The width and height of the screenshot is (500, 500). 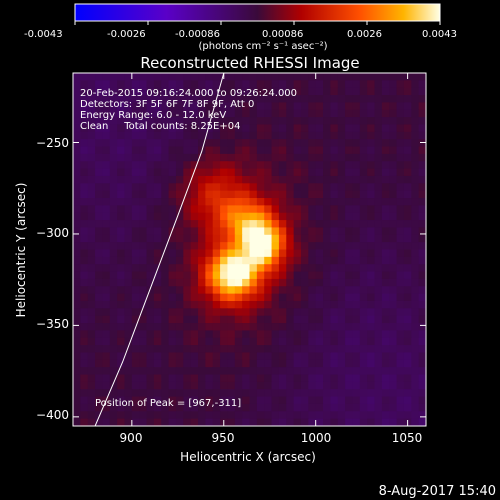 I want to click on x-tick-label: 900, so click(x=131, y=438).